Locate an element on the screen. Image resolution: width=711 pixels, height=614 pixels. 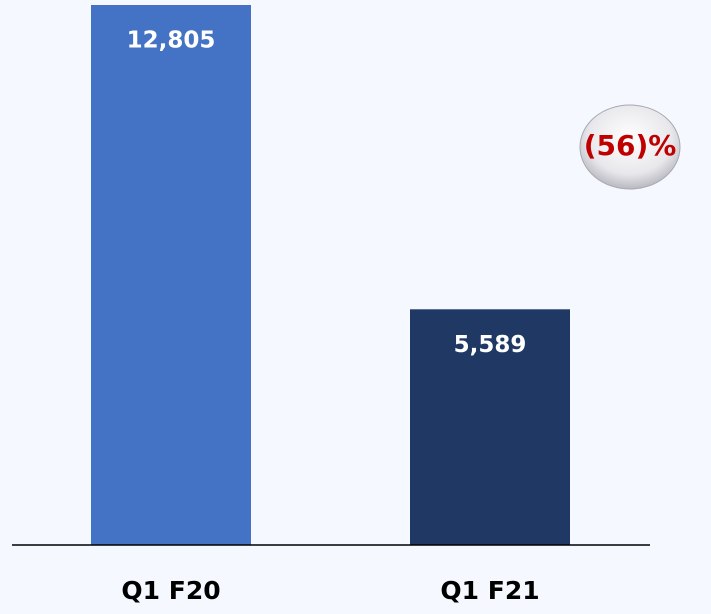
x-tick-label: Q1 F21 is located at coordinates (489, 590).